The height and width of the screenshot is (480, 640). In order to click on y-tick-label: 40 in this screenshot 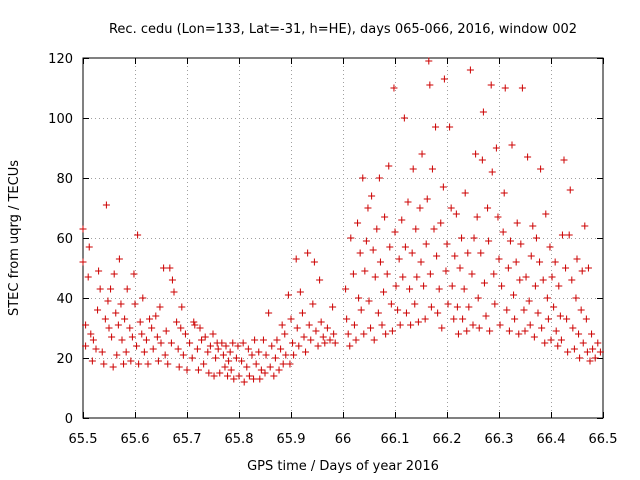, I will do `click(64, 299)`.